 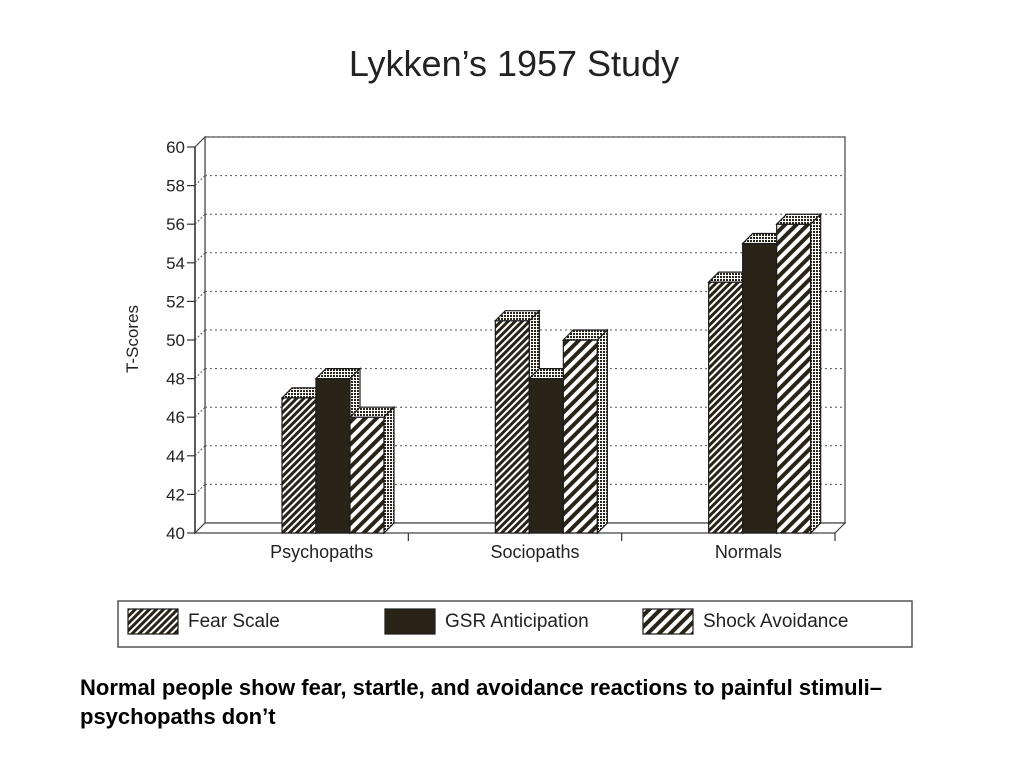 I want to click on legend-label: Shock Avoidance, so click(x=775, y=621).